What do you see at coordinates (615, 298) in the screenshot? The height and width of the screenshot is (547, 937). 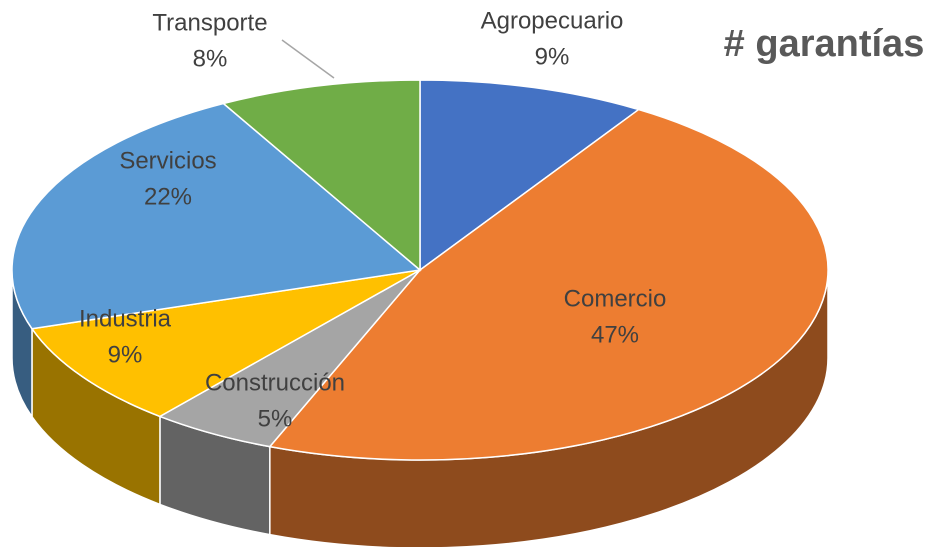 I see `slice-label: Comercio` at bounding box center [615, 298].